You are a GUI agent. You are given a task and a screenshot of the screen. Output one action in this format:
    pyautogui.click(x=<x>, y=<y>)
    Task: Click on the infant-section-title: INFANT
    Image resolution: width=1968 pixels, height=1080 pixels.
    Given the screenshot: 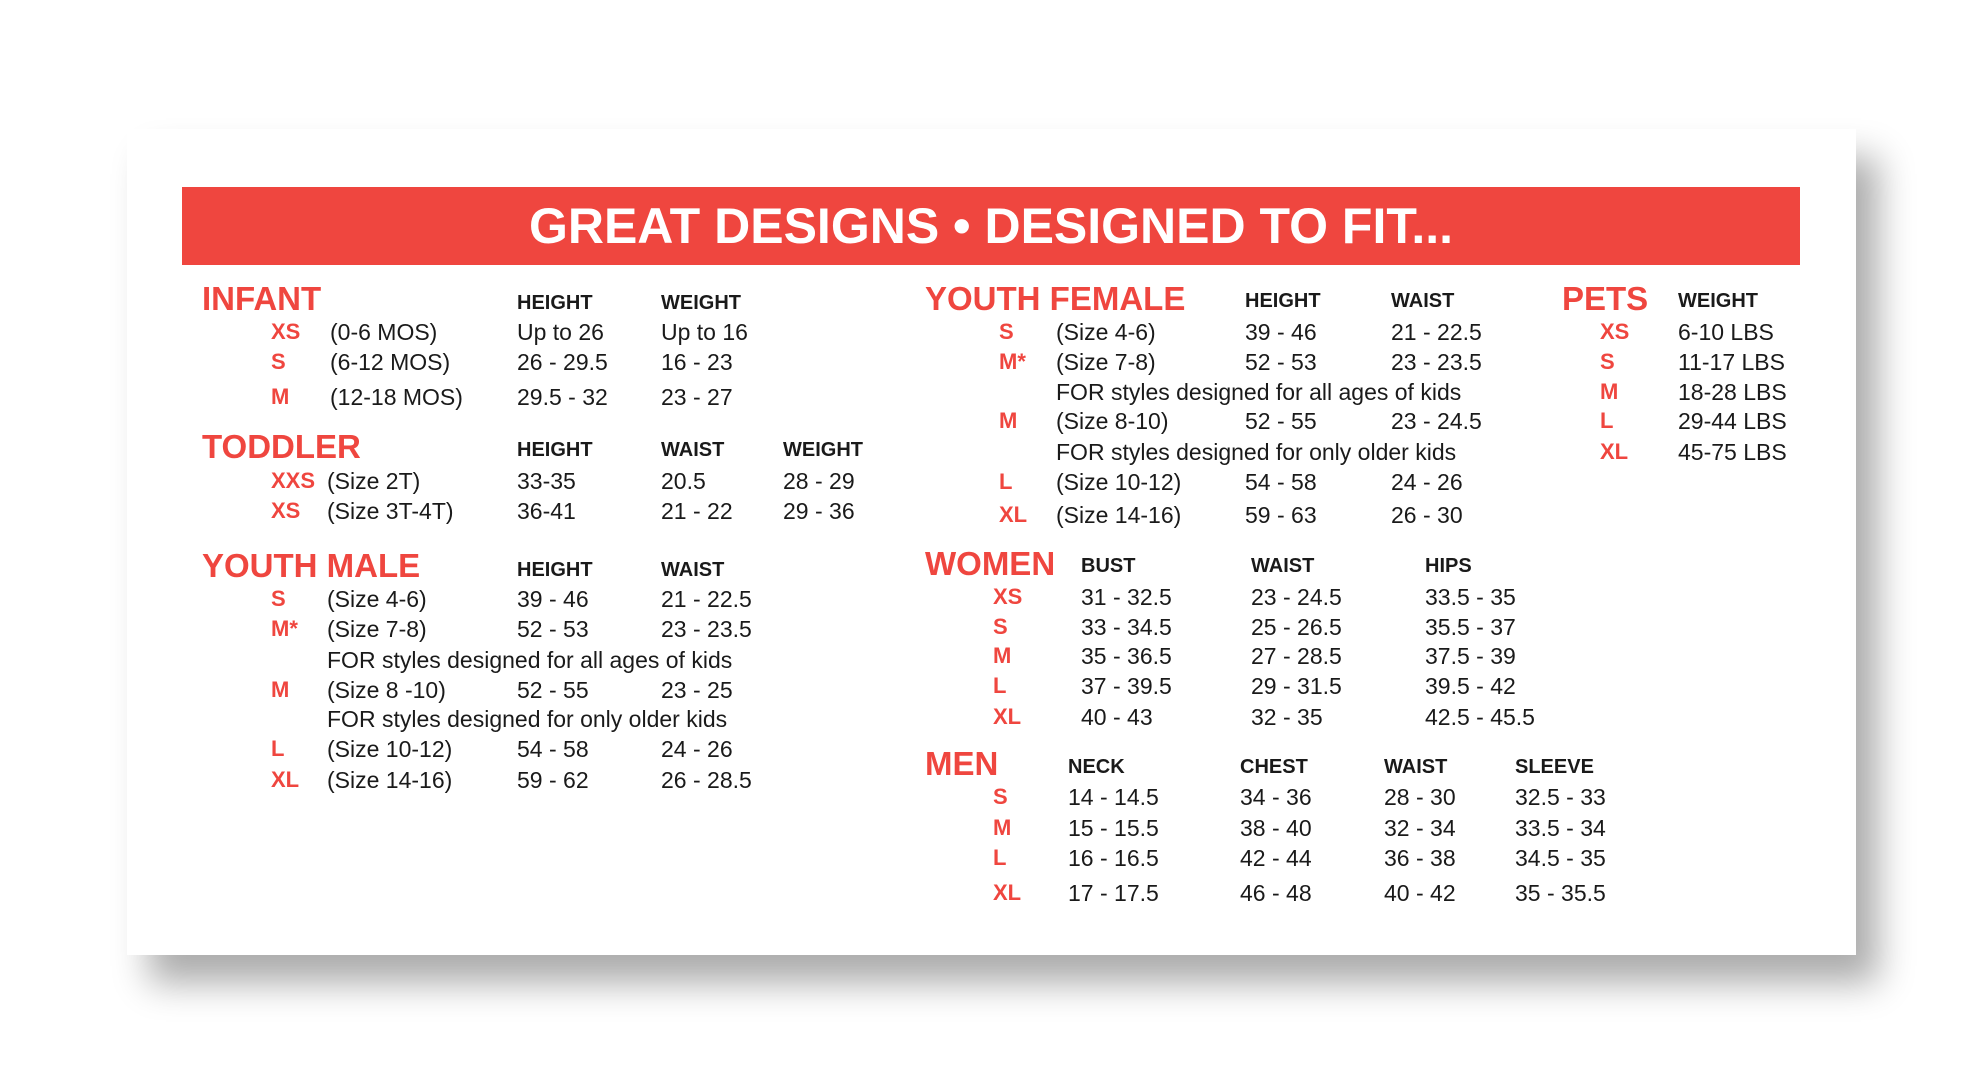 What is the action you would take?
    pyautogui.click(x=262, y=298)
    